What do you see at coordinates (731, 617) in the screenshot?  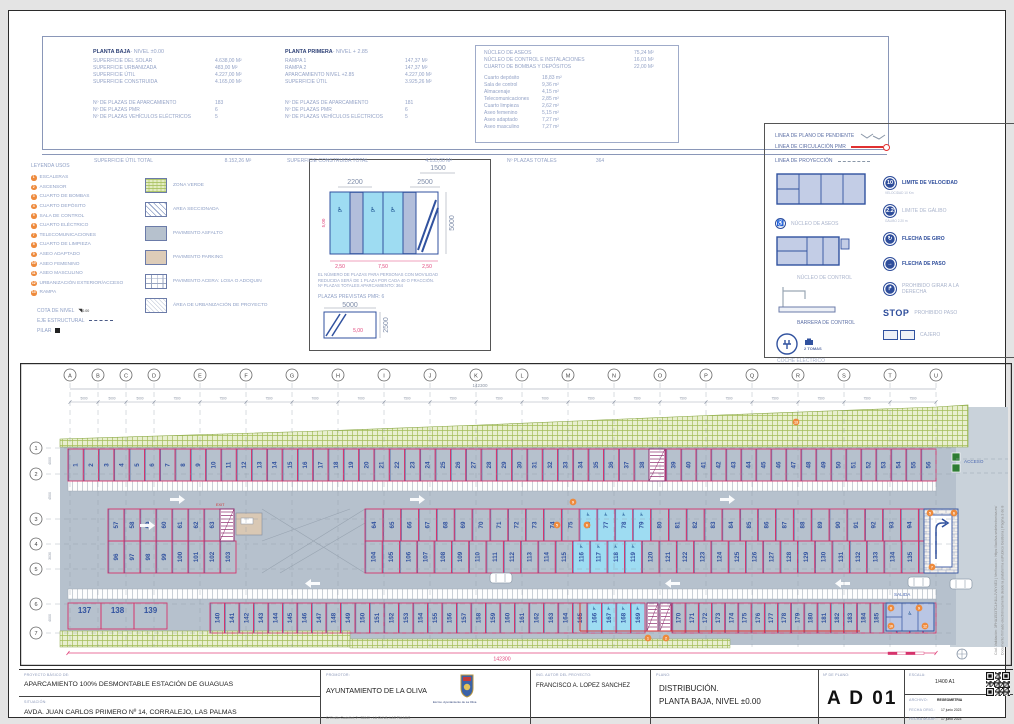 I see `svg-text: 174` at bounding box center [731, 617].